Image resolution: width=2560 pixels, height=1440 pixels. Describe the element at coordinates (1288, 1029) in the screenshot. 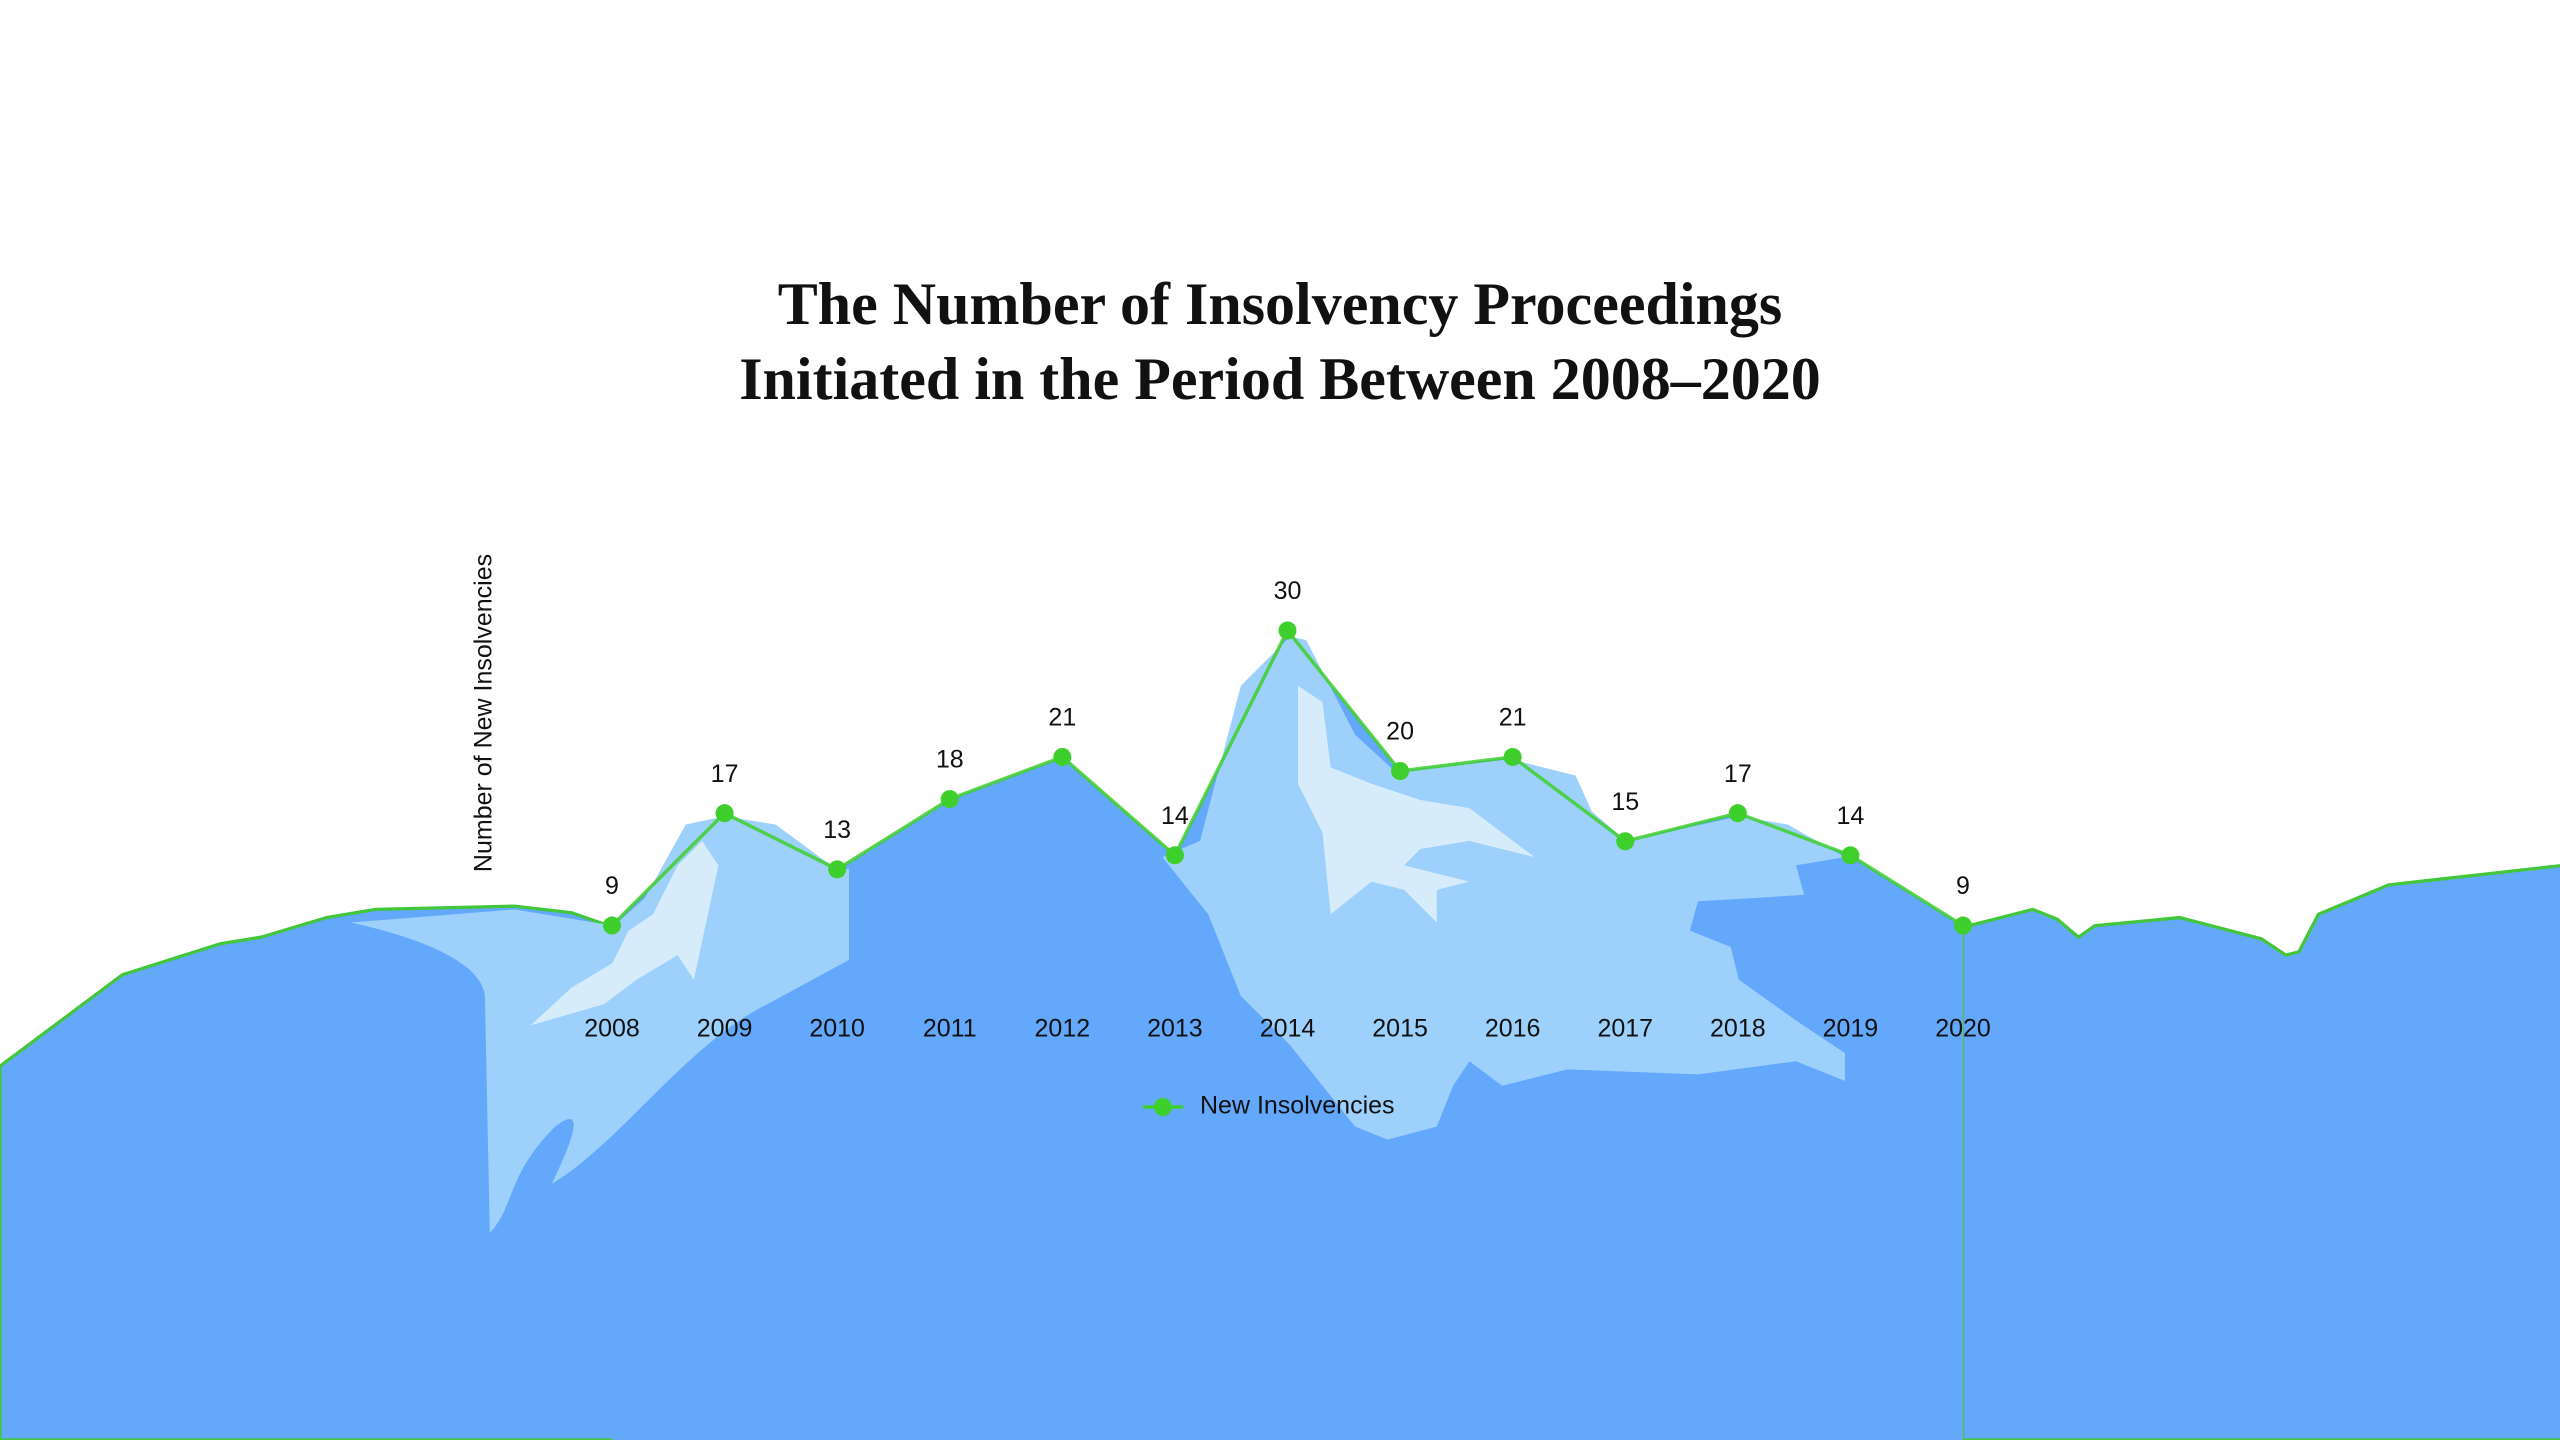

I see `x-tick-label: 2014` at that location.